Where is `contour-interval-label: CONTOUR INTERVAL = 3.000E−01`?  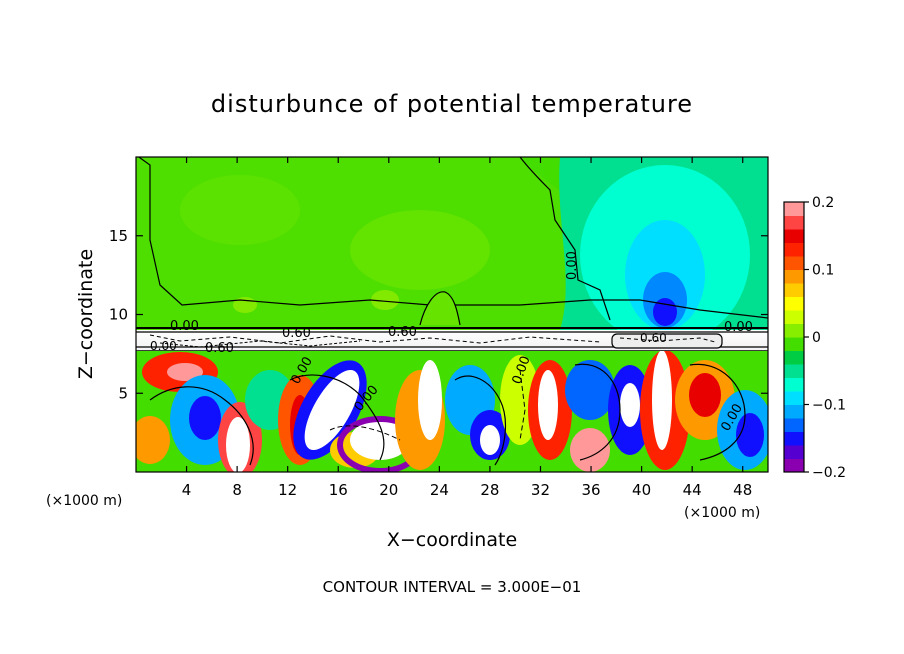 contour-interval-label: CONTOUR INTERVAL = 3.000E−01 is located at coordinates (452, 587).